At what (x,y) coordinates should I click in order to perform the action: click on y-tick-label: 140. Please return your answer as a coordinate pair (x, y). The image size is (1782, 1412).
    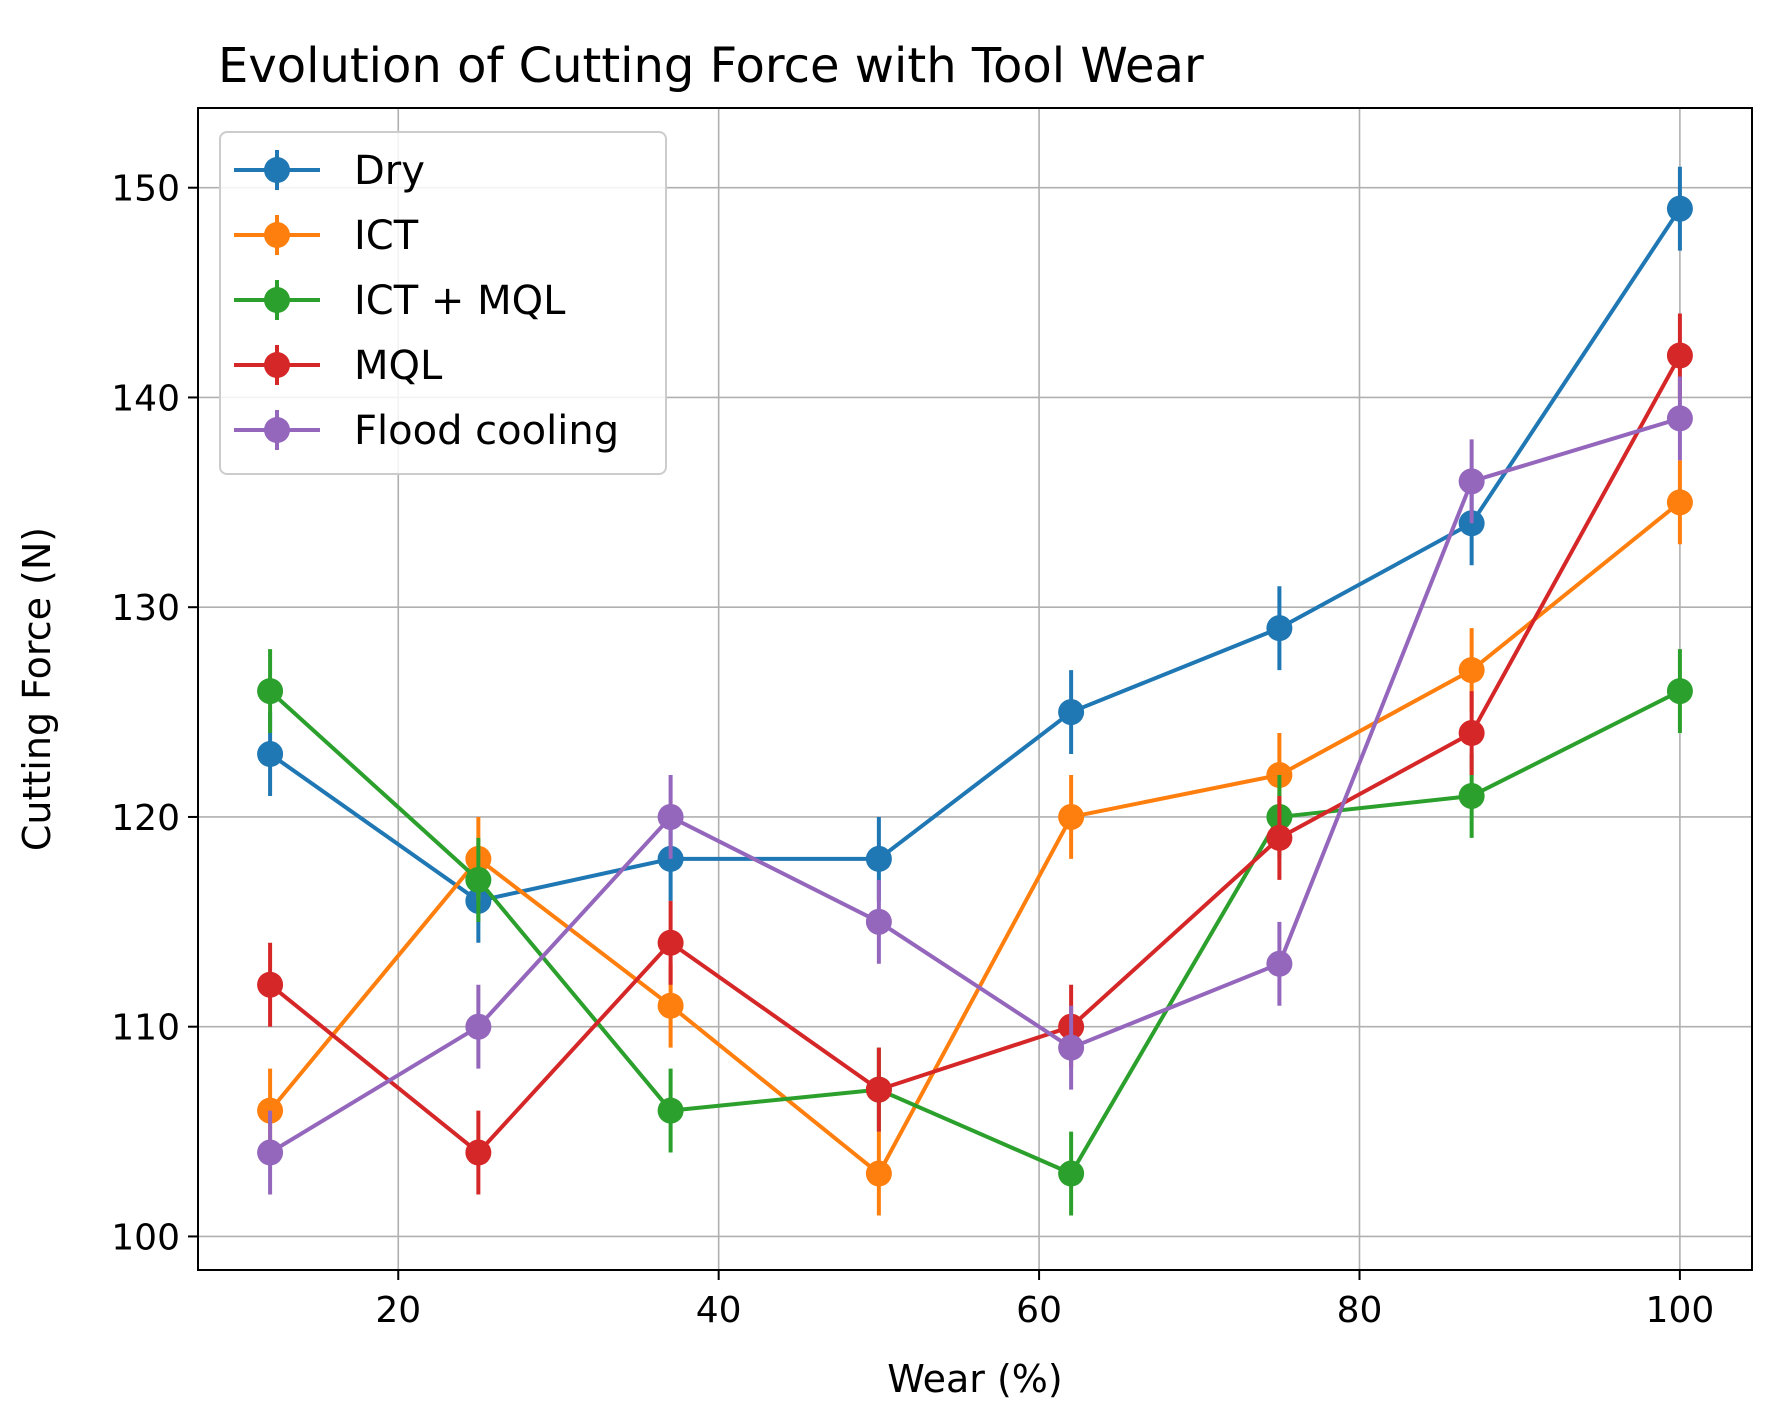
    Looking at the image, I should click on (145, 398).